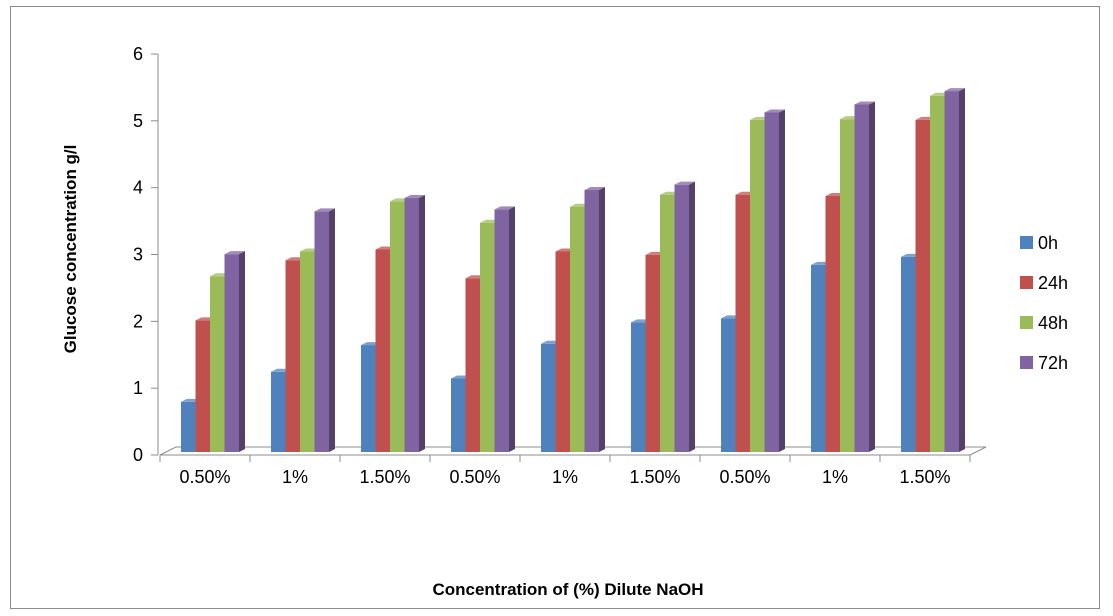  I want to click on y-tick-label: 6, so click(138, 54).